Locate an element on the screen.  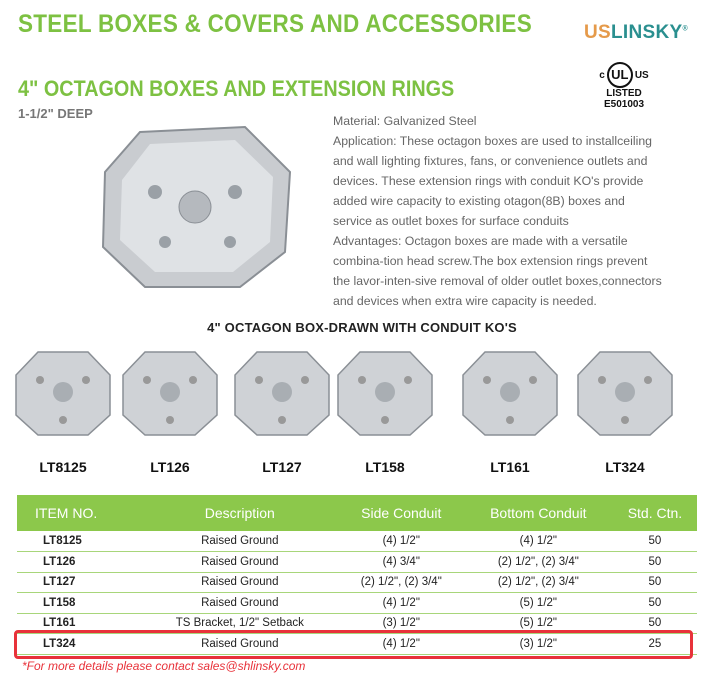
main-product-image is located at coordinates (196, 206).